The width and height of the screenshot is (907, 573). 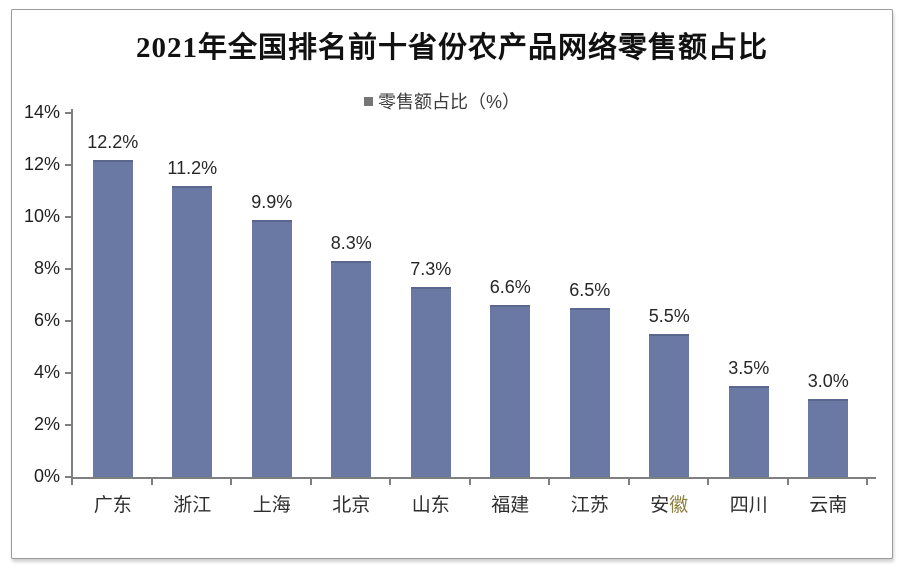 I want to click on legend: 零售额占比（%）, so click(x=442, y=101).